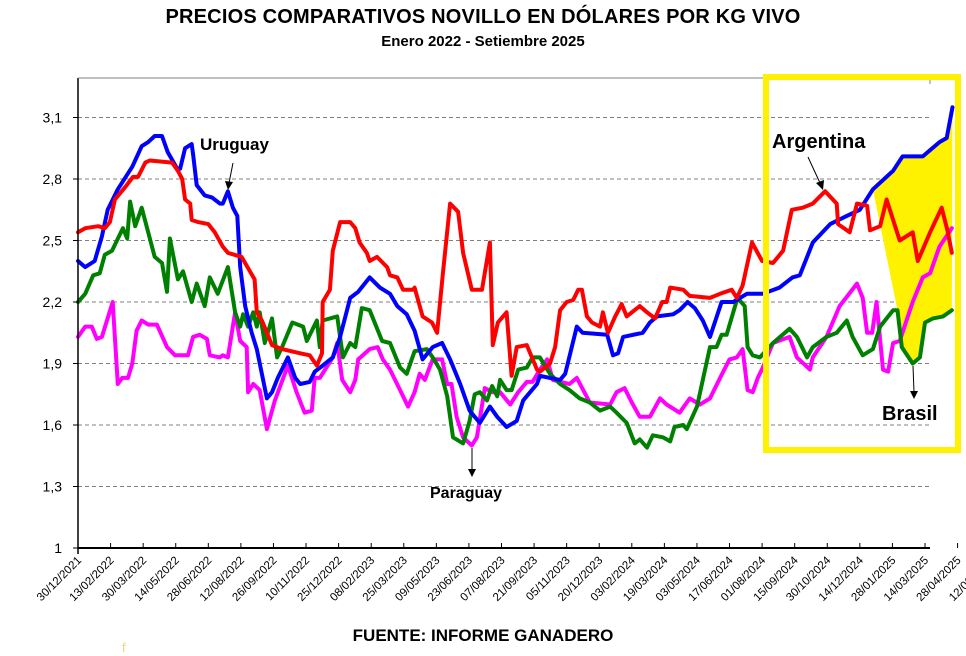  I want to click on y-tick-label: 1,3, so click(53, 487).